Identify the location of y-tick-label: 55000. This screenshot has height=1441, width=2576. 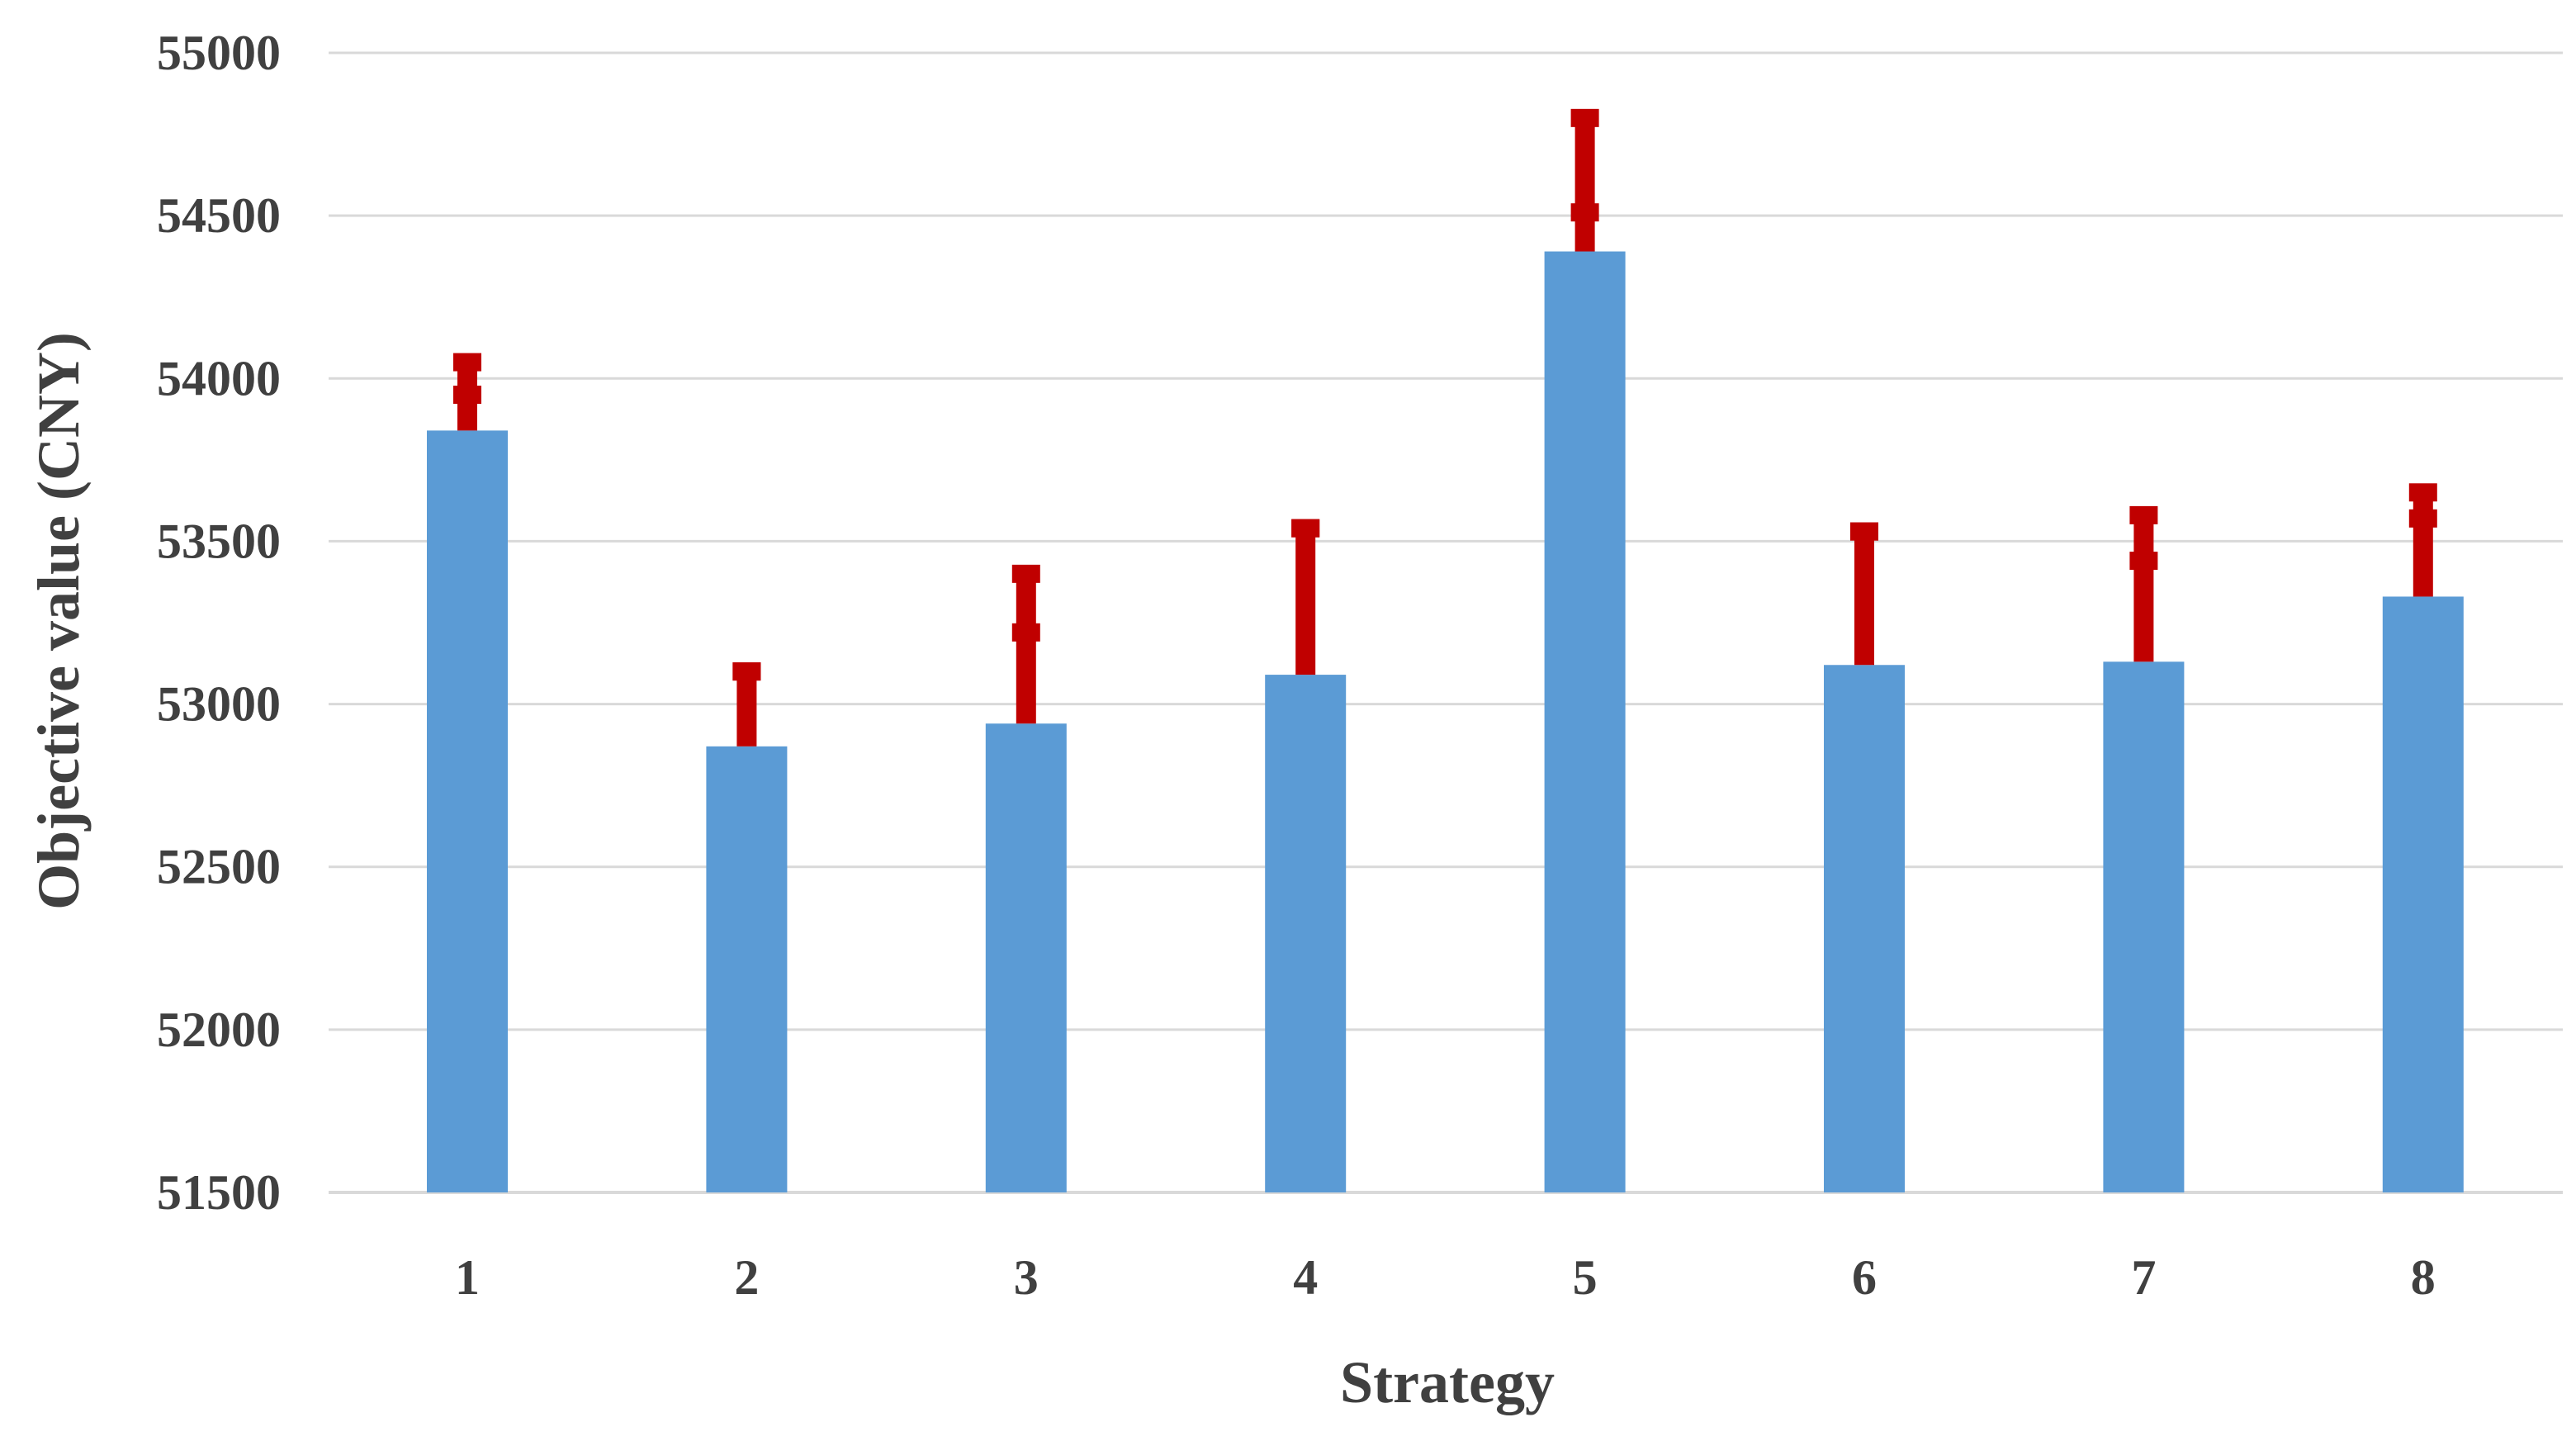
(219, 53).